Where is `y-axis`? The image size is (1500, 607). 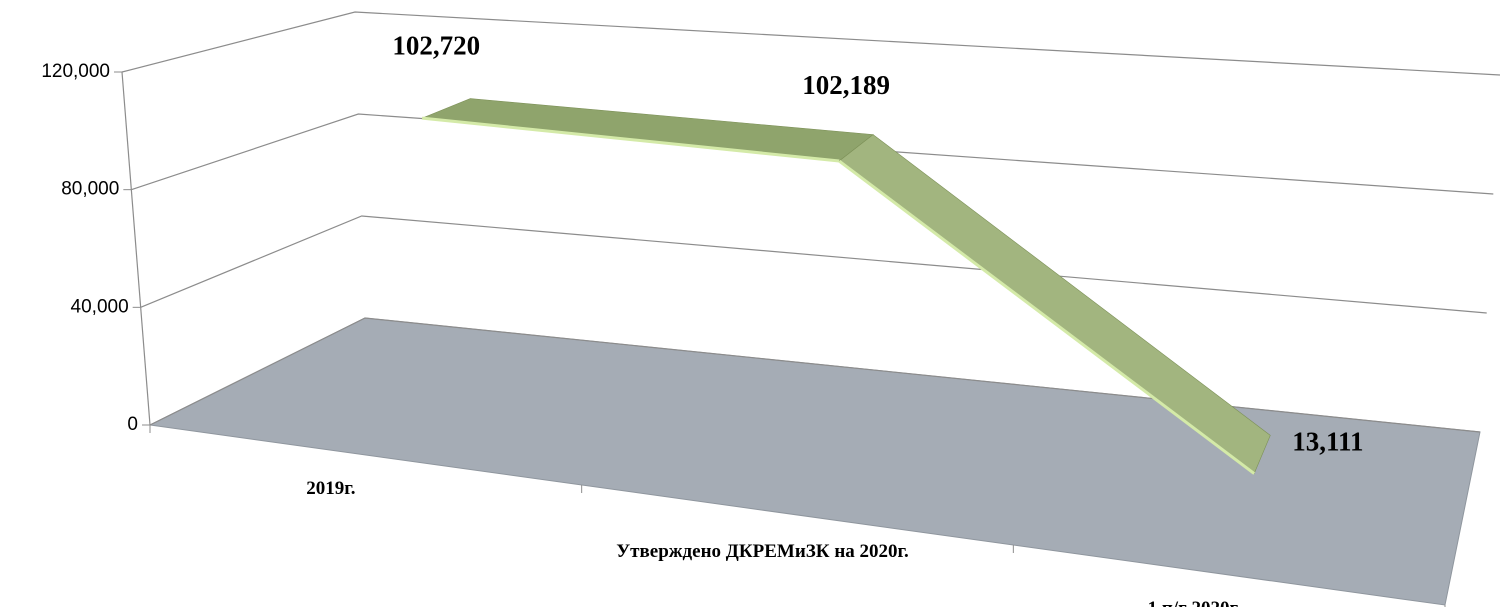 y-axis is located at coordinates (136, 248).